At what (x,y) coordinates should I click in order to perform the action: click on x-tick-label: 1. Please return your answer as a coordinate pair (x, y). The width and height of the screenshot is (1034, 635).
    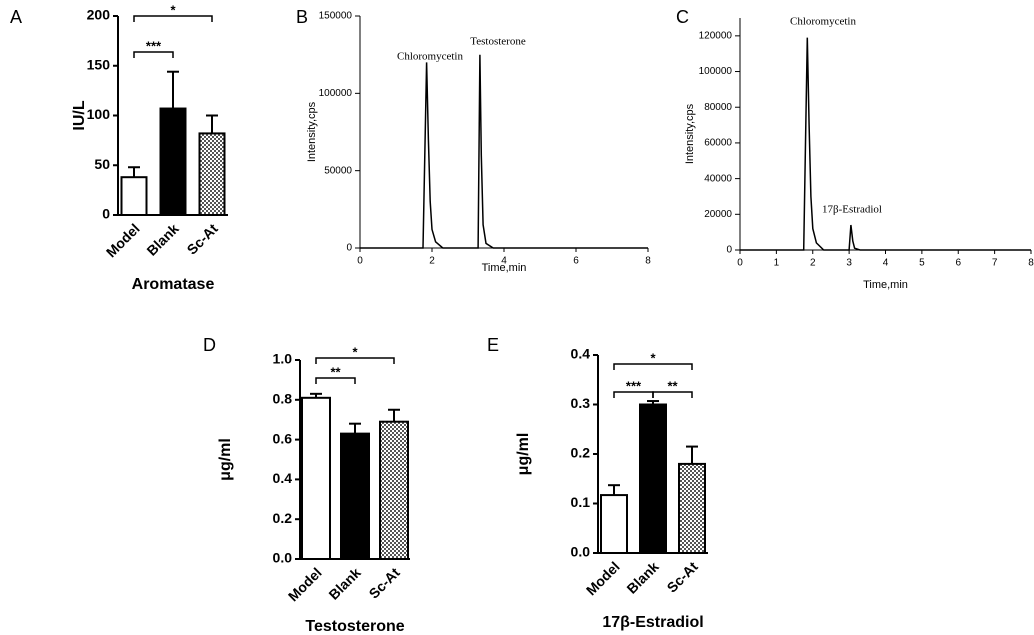
    Looking at the image, I should click on (777, 263).